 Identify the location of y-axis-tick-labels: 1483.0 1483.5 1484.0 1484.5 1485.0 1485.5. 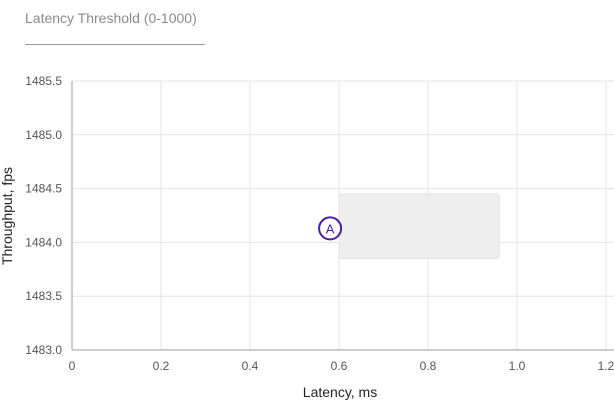
(43, 215).